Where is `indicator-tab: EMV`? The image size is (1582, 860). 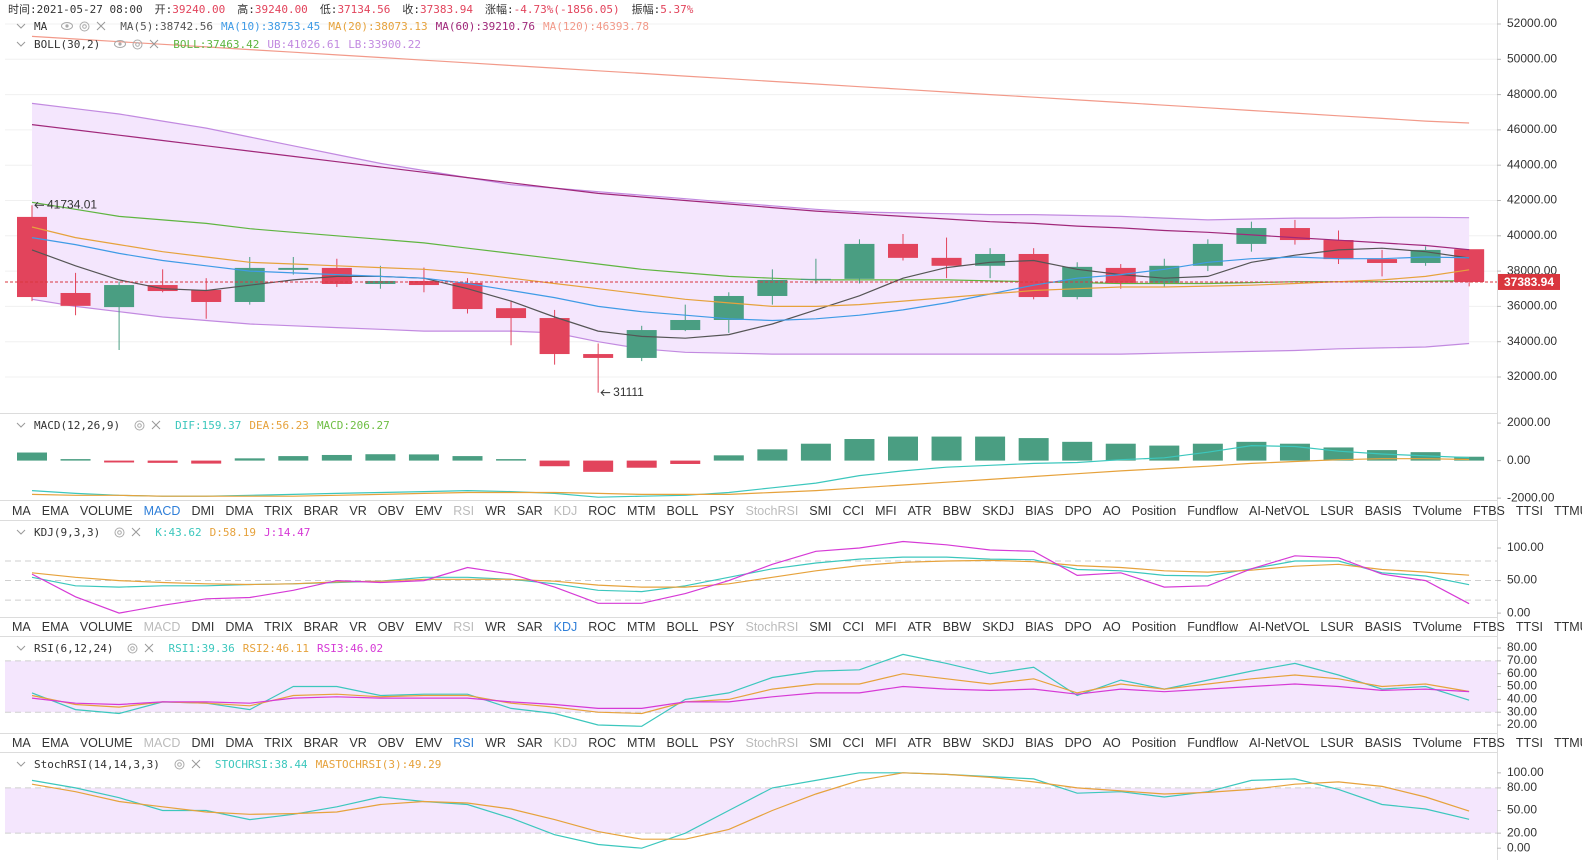
indicator-tab: EMV is located at coordinates (429, 743).